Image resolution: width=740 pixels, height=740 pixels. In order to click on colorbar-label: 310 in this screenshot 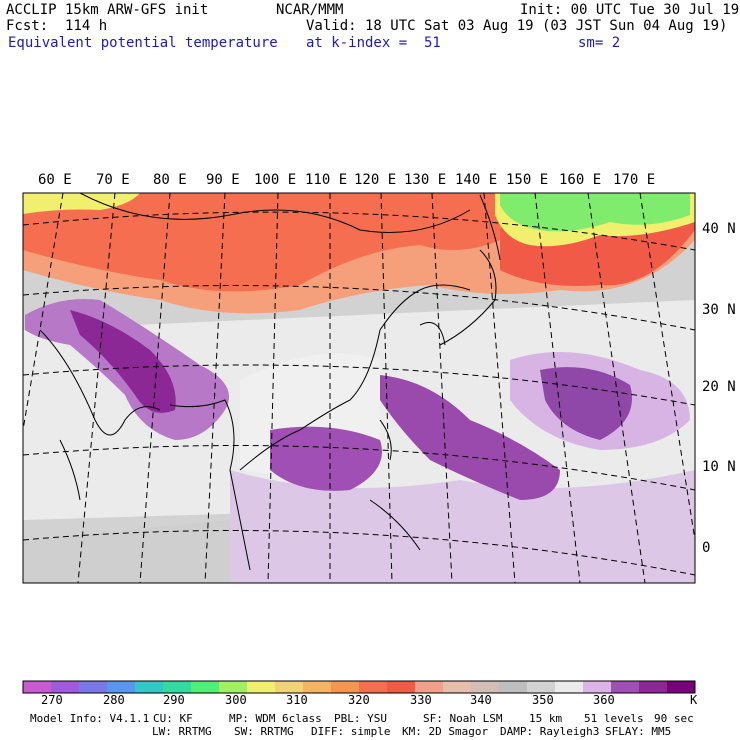, I will do `click(297, 700)`.